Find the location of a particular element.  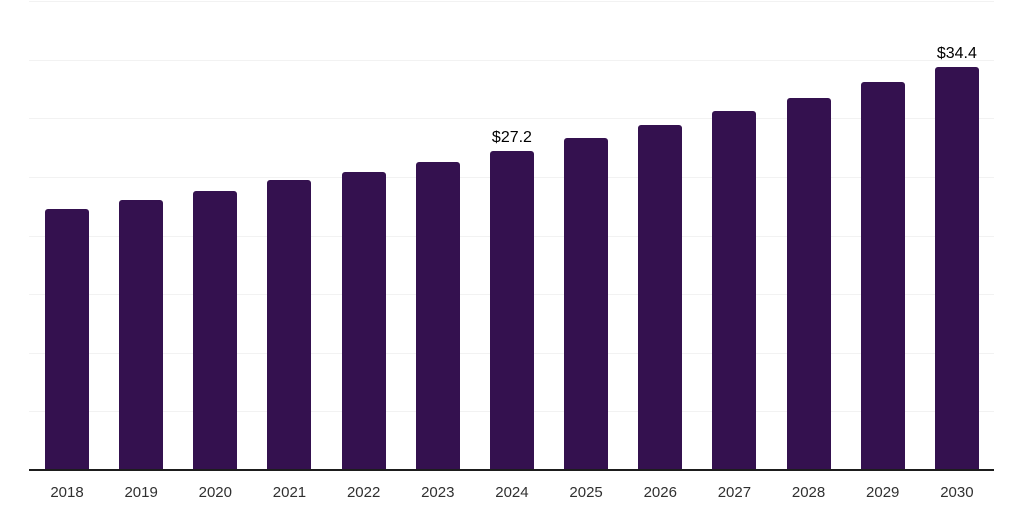

bar-2020 is located at coordinates (215, 330).